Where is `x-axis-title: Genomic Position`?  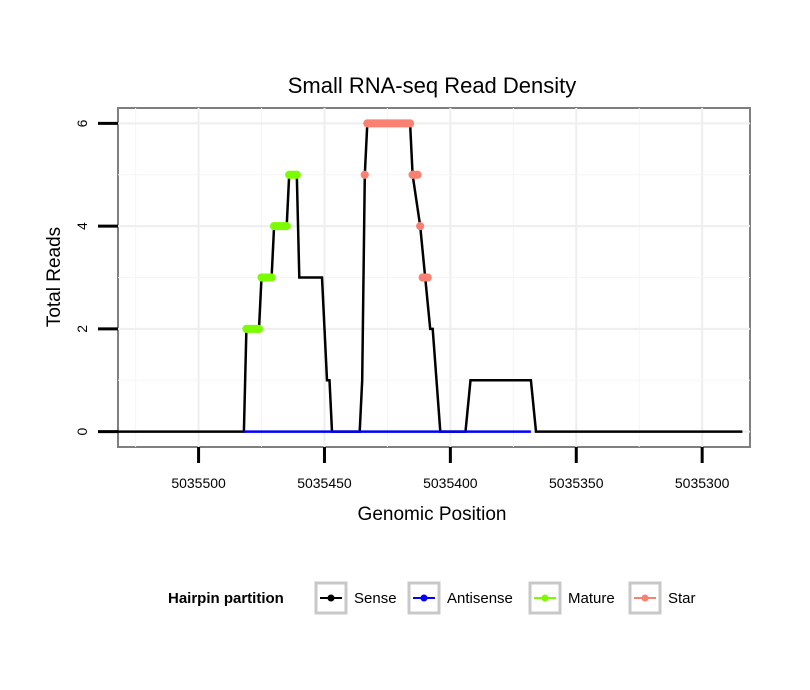 x-axis-title: Genomic Position is located at coordinates (432, 514).